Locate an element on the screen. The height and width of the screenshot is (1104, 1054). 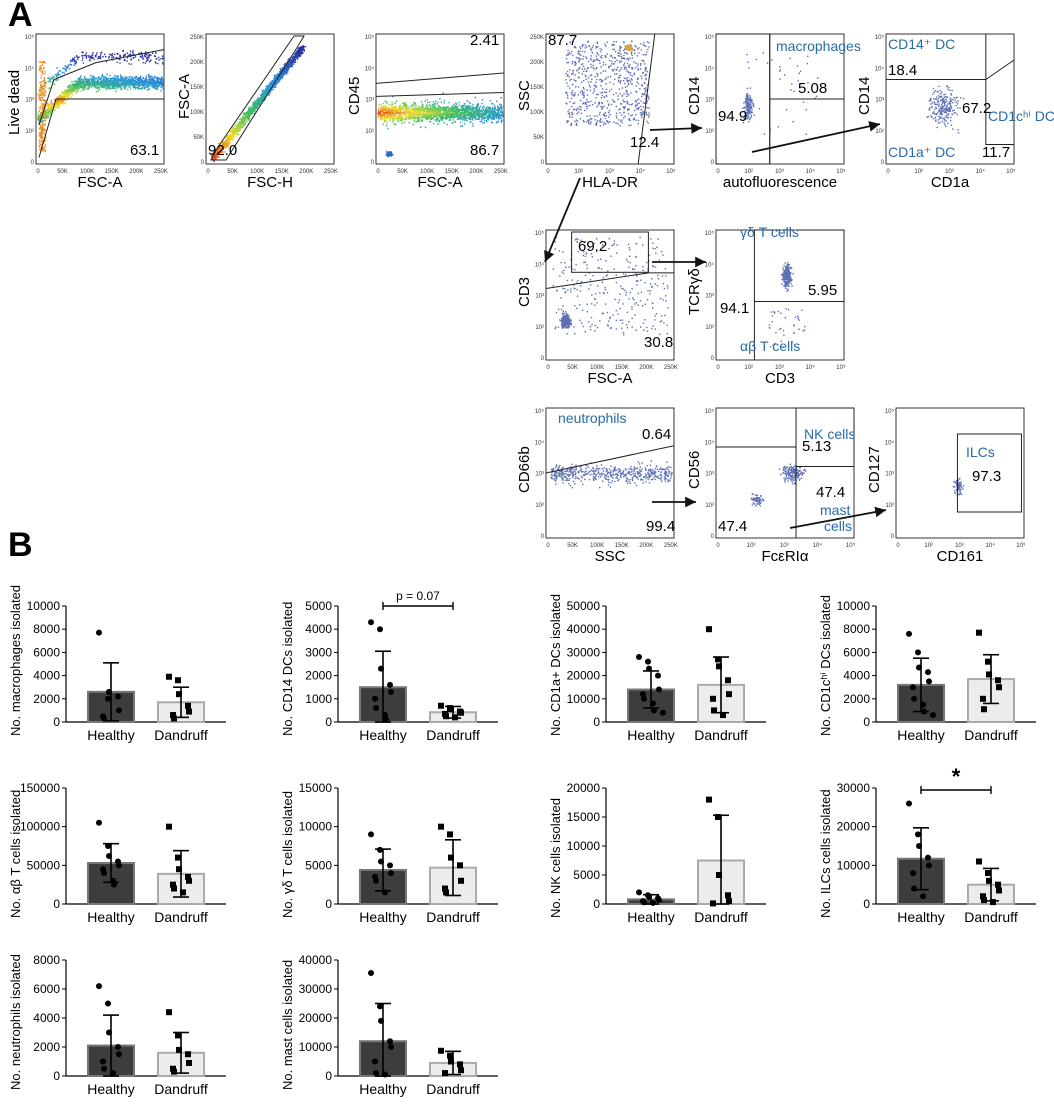
bar-chart: 0 2000 4000 6000 8000 Healthy Dandruff is located at coordinates (129, 1025).